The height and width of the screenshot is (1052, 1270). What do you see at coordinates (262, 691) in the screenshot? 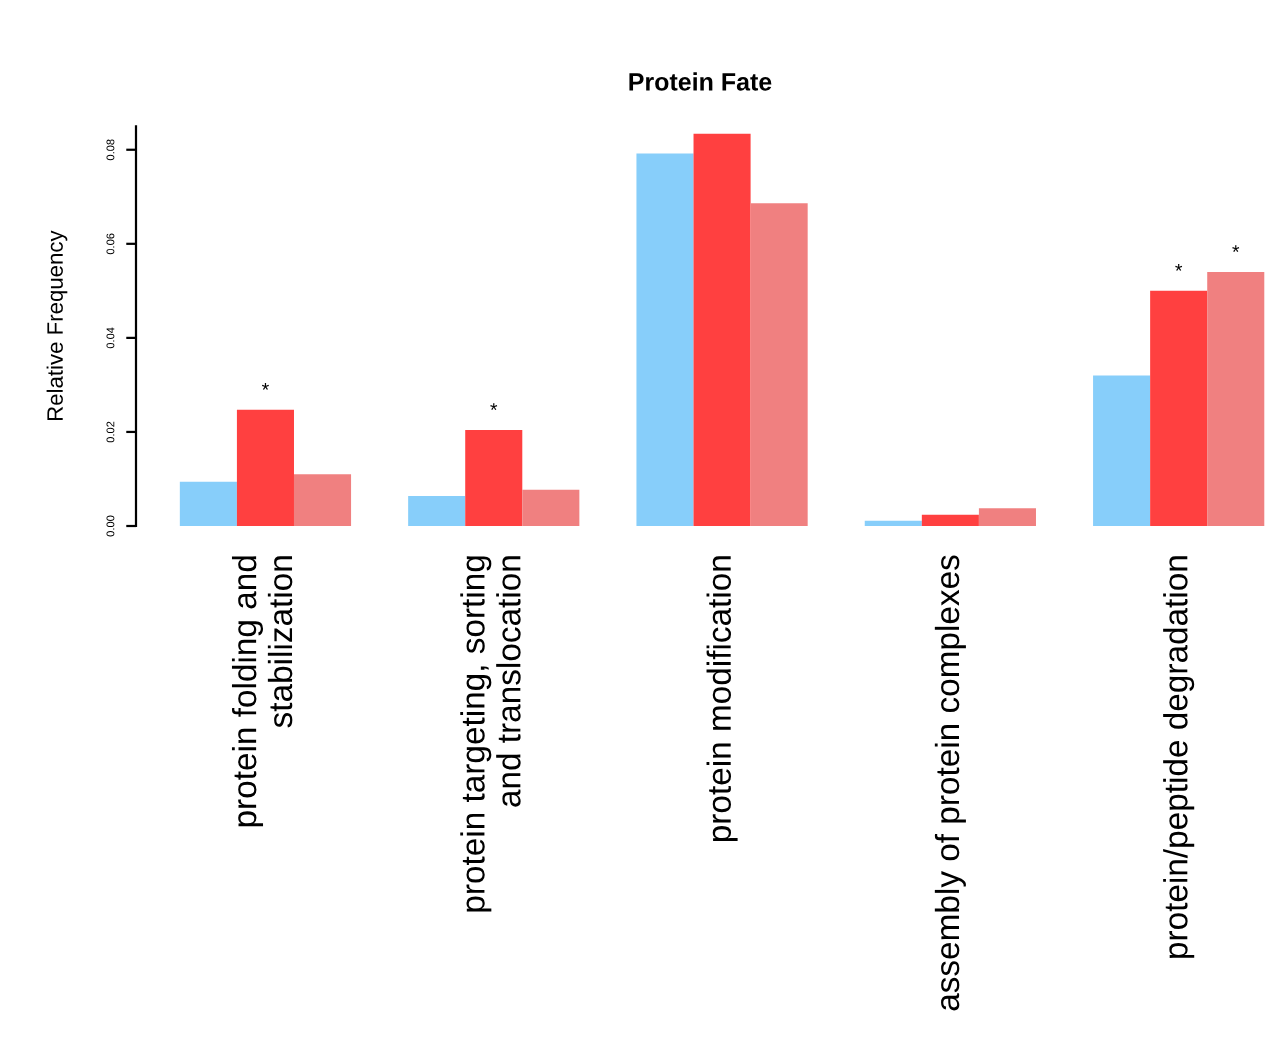
I see `x-tick-label: protein folding and stabilization` at bounding box center [262, 691].